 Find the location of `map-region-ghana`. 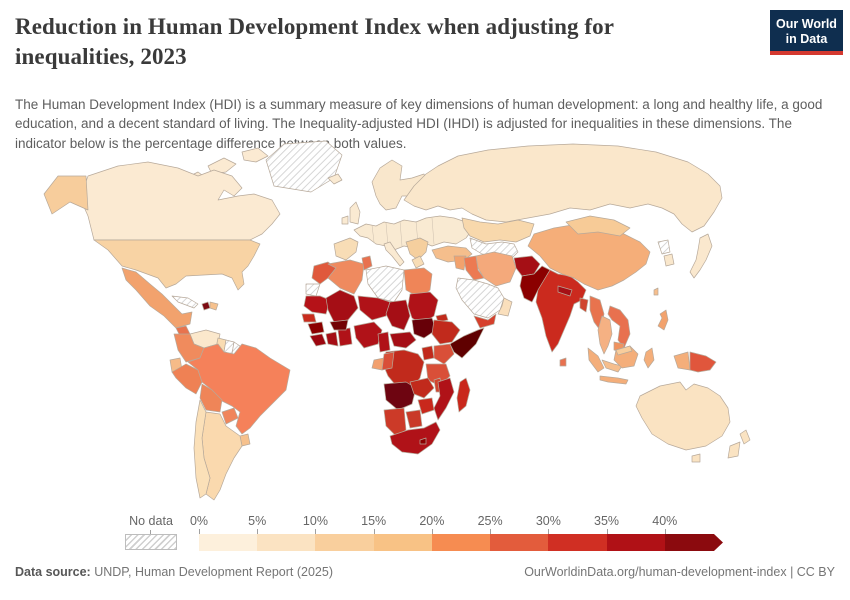

map-region-ghana is located at coordinates (345, 337).